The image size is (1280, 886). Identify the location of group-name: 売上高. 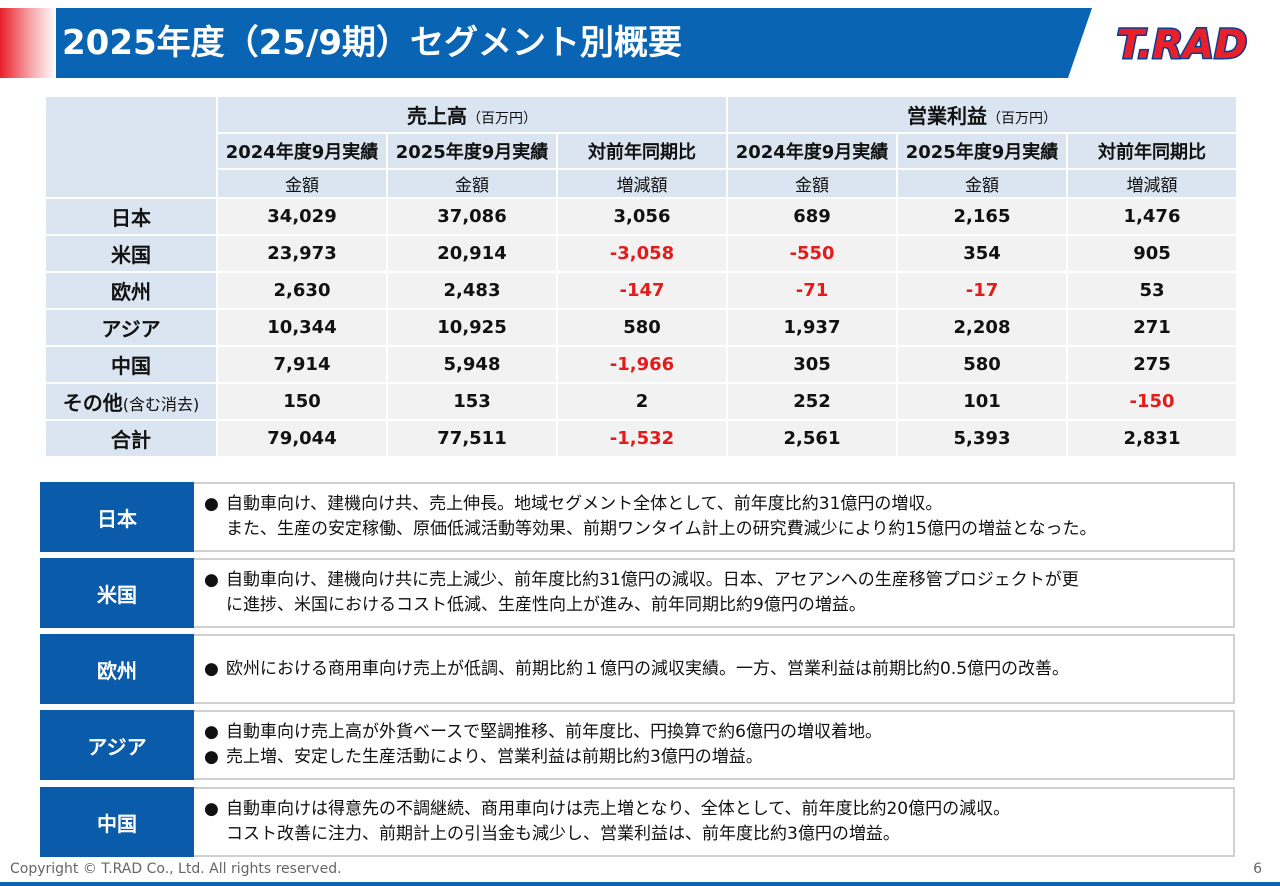
(437, 116).